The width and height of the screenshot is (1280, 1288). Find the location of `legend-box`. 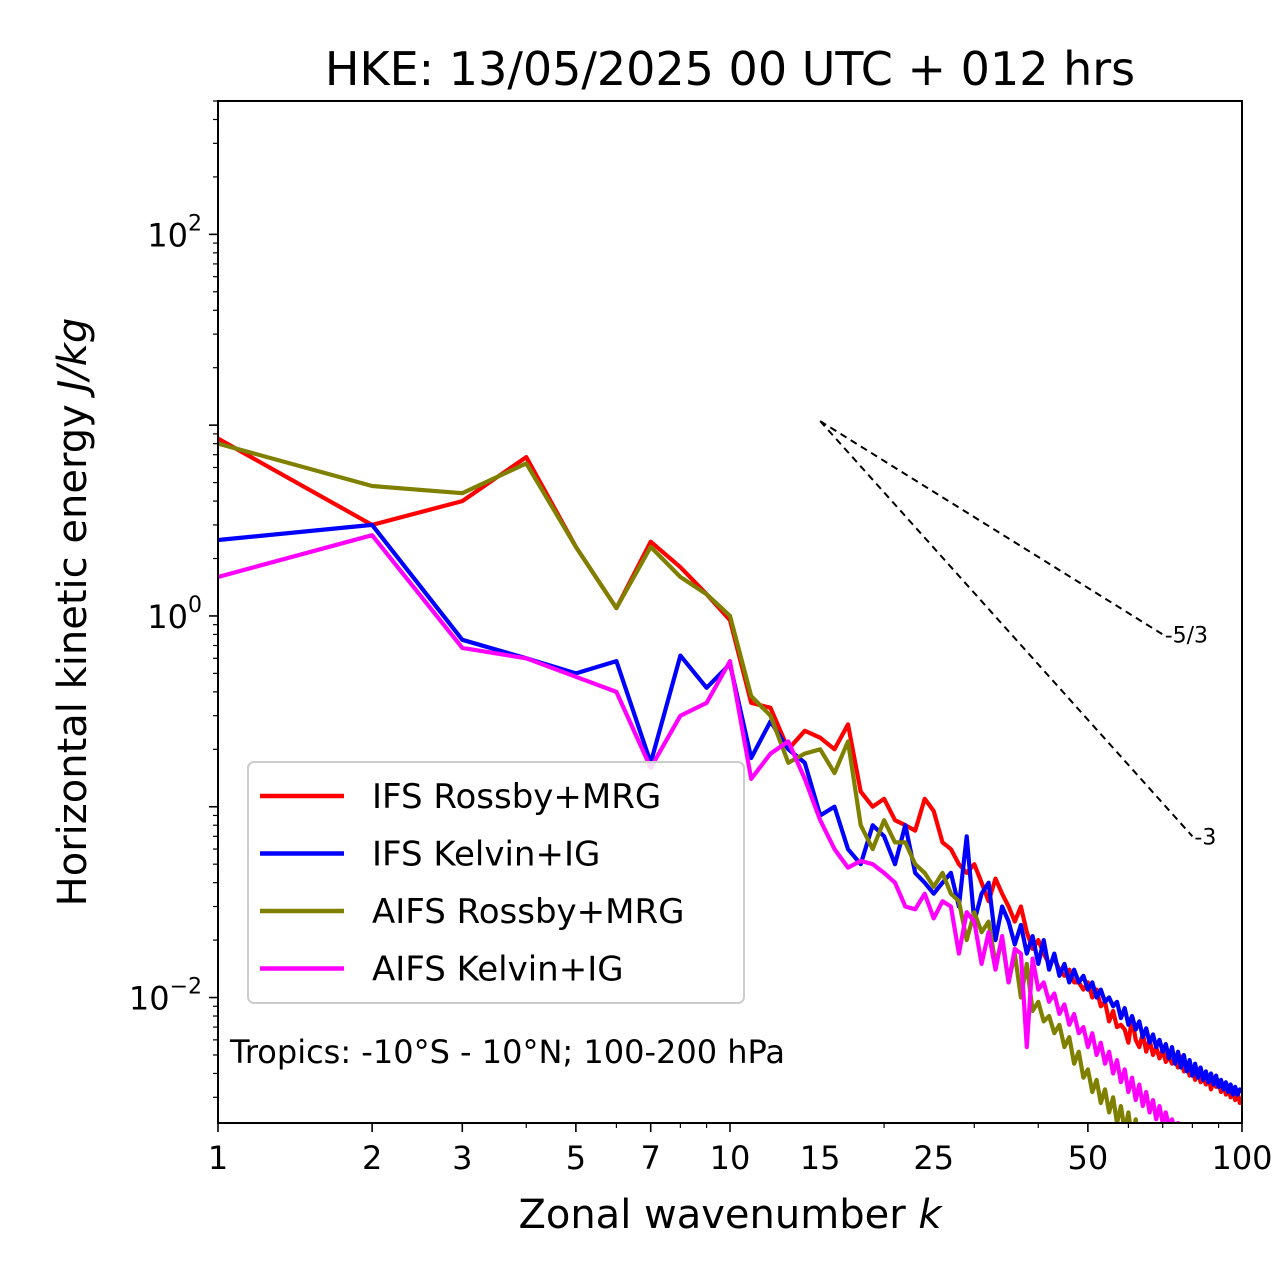

legend-box is located at coordinates (496, 882).